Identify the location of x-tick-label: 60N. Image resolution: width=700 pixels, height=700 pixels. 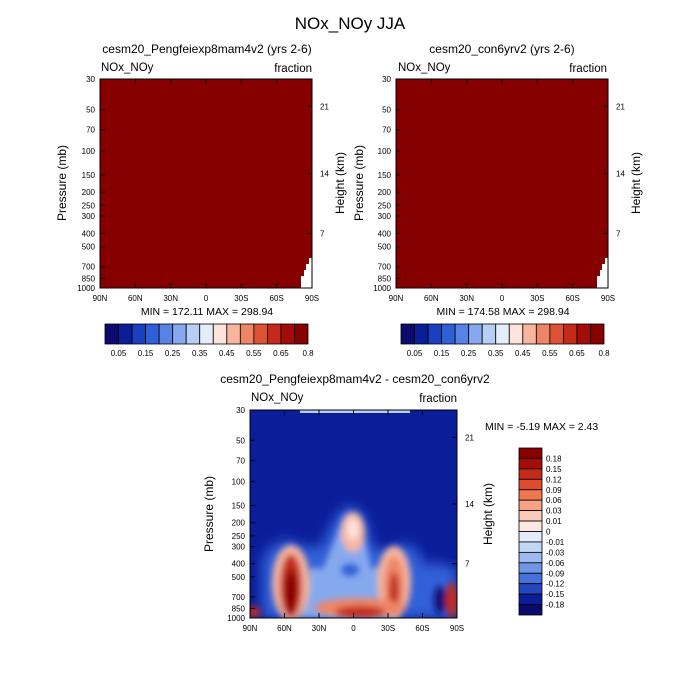
(284, 628).